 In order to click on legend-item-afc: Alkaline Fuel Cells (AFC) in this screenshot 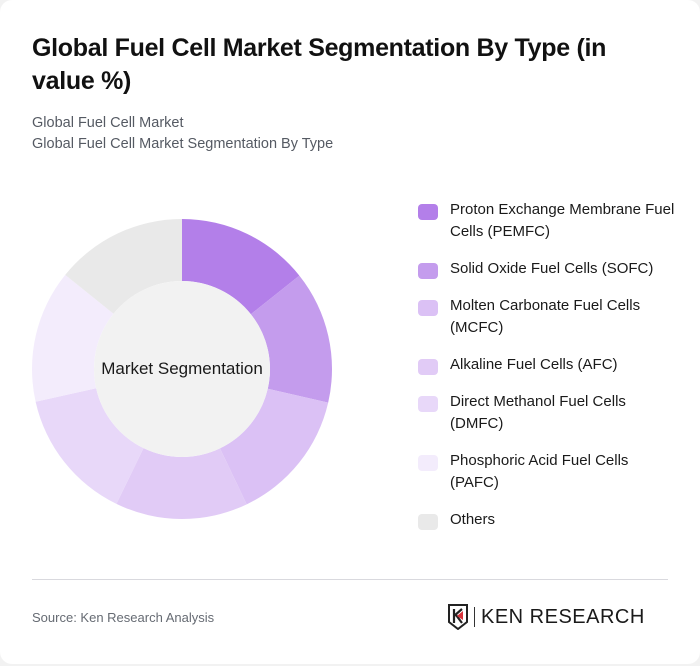, I will do `click(548, 365)`.